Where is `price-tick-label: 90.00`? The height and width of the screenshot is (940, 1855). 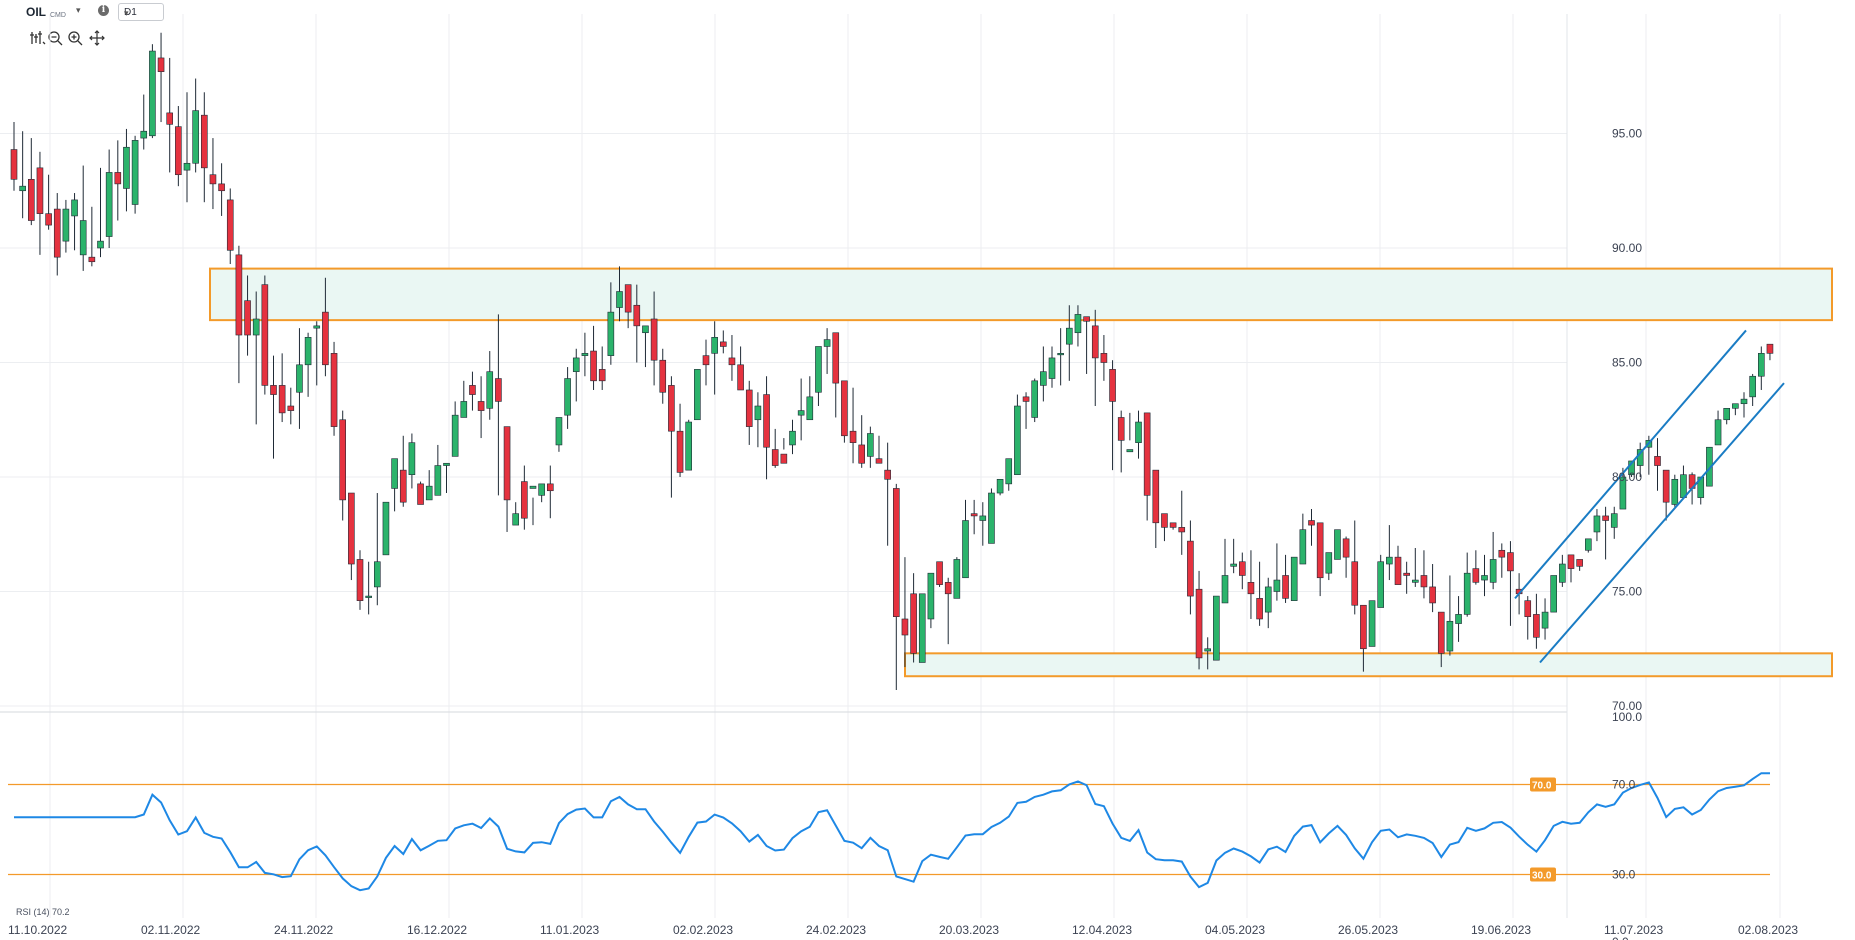 price-tick-label: 90.00 is located at coordinates (1627, 248).